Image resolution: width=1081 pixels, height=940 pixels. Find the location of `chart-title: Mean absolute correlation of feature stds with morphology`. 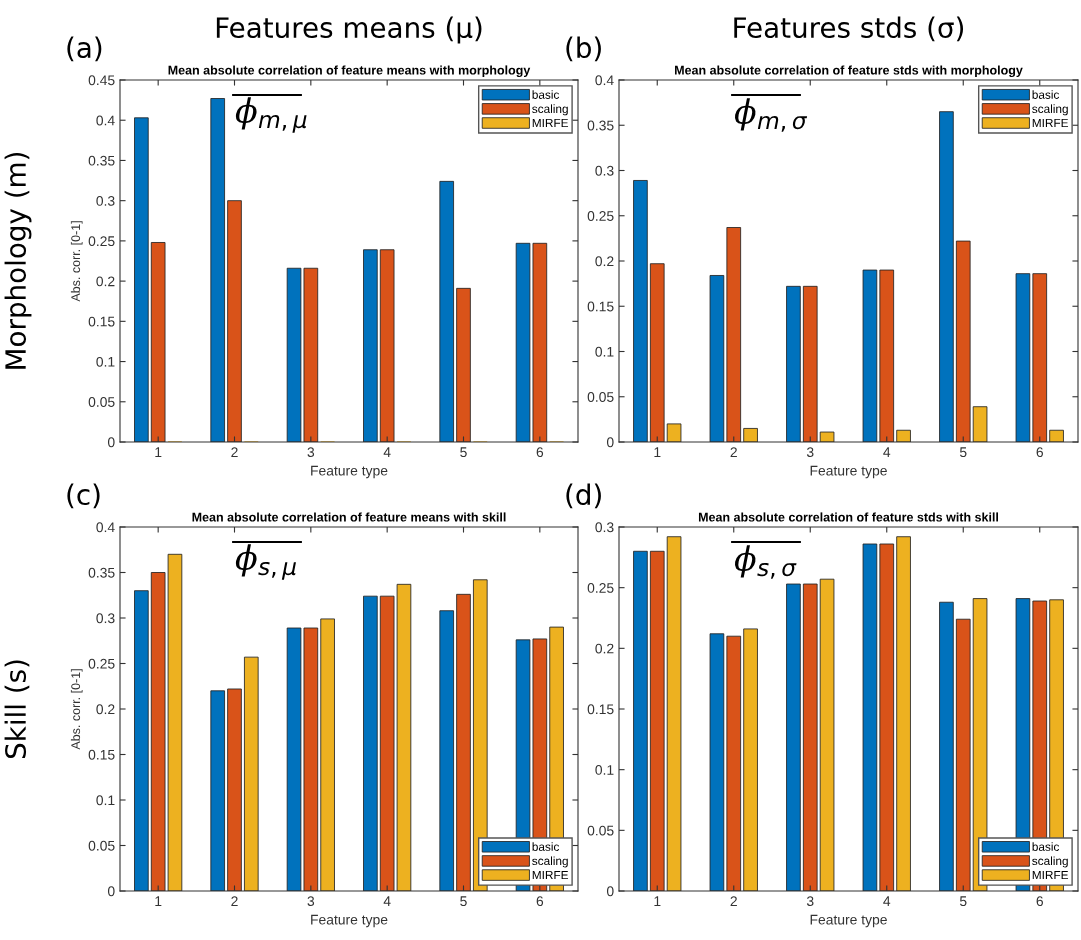

chart-title: Mean absolute correlation of feature stds with morphology is located at coordinates (849, 71).